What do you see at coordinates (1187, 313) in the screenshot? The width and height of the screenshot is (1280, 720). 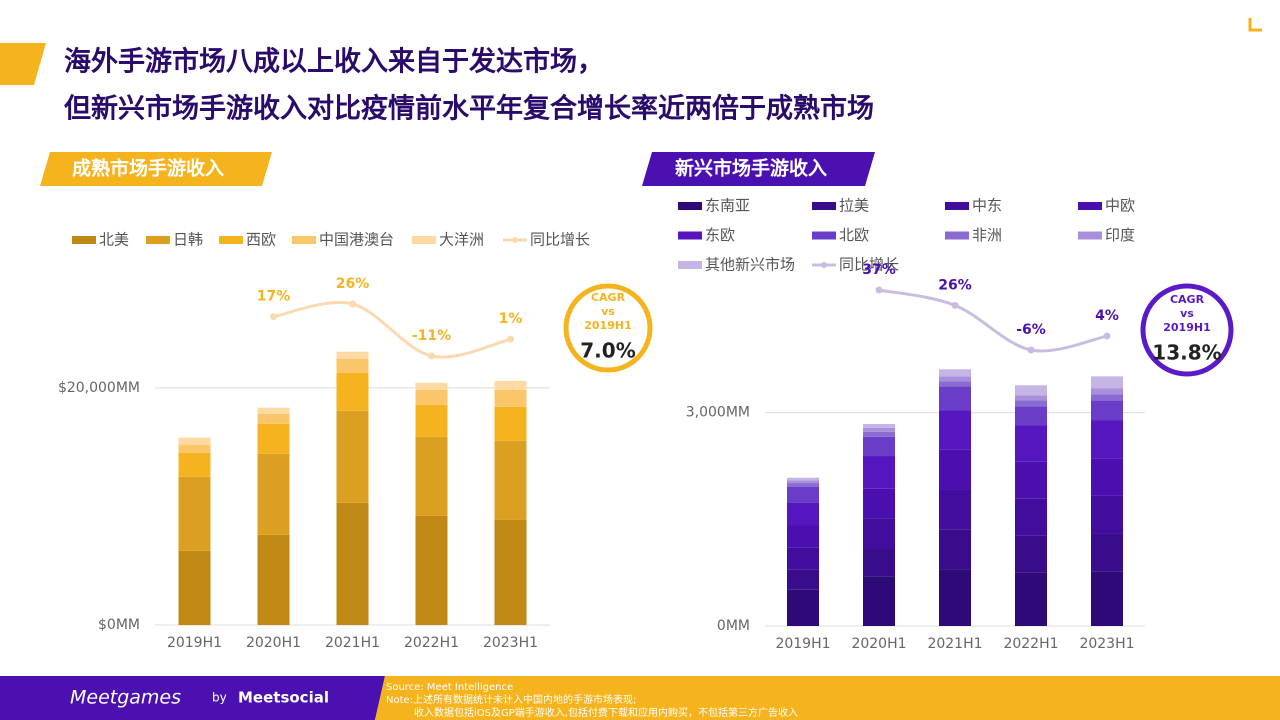 I see `cagr-text: vs` at bounding box center [1187, 313].